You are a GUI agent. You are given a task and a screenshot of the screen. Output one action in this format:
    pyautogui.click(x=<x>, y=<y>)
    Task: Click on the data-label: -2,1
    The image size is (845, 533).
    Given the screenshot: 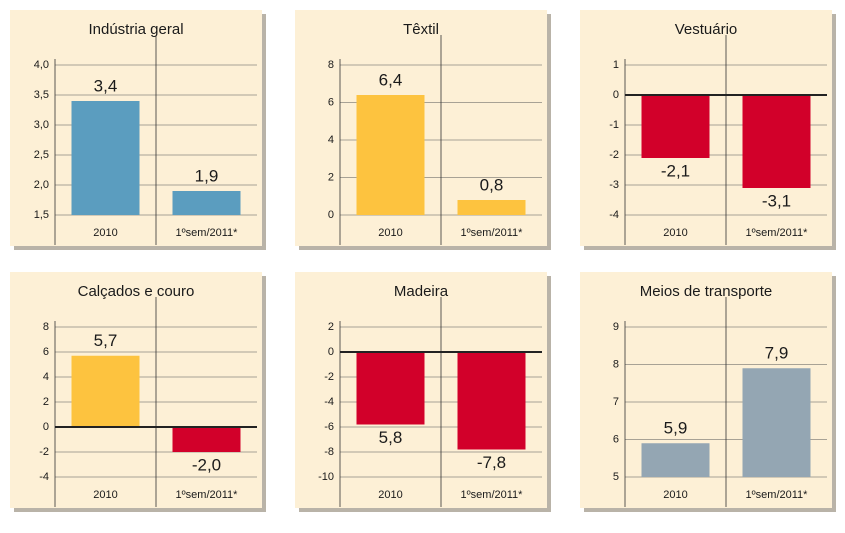 What is the action you would take?
    pyautogui.click(x=675, y=170)
    